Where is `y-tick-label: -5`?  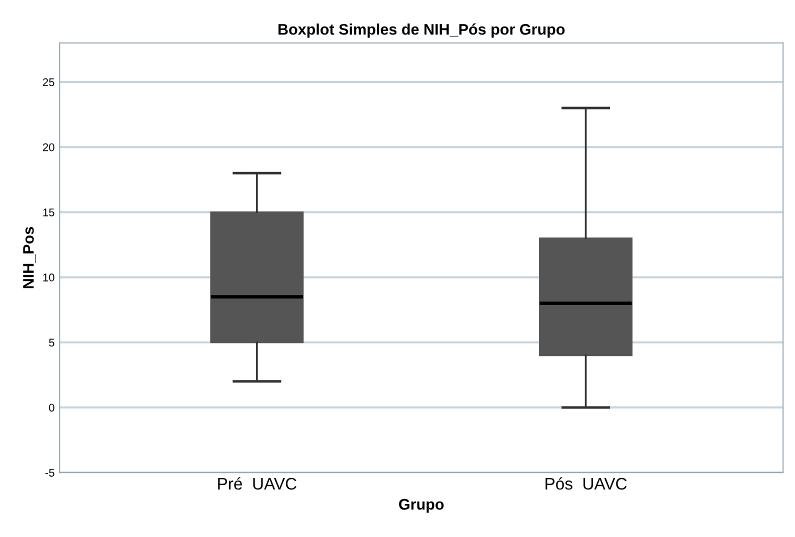
y-tick-label: -5 is located at coordinates (49, 472).